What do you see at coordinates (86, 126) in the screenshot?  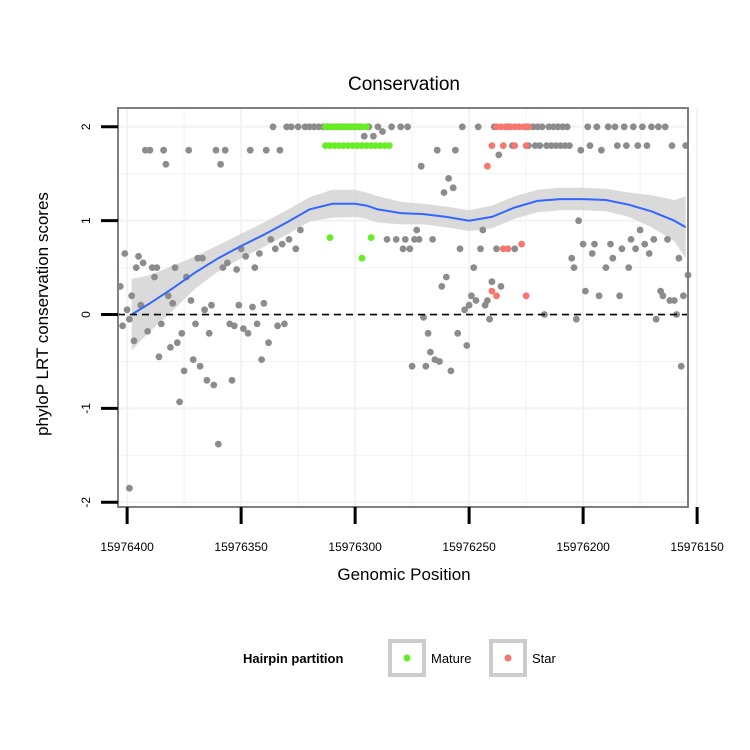 I see `y-tick-label: 2` at bounding box center [86, 126].